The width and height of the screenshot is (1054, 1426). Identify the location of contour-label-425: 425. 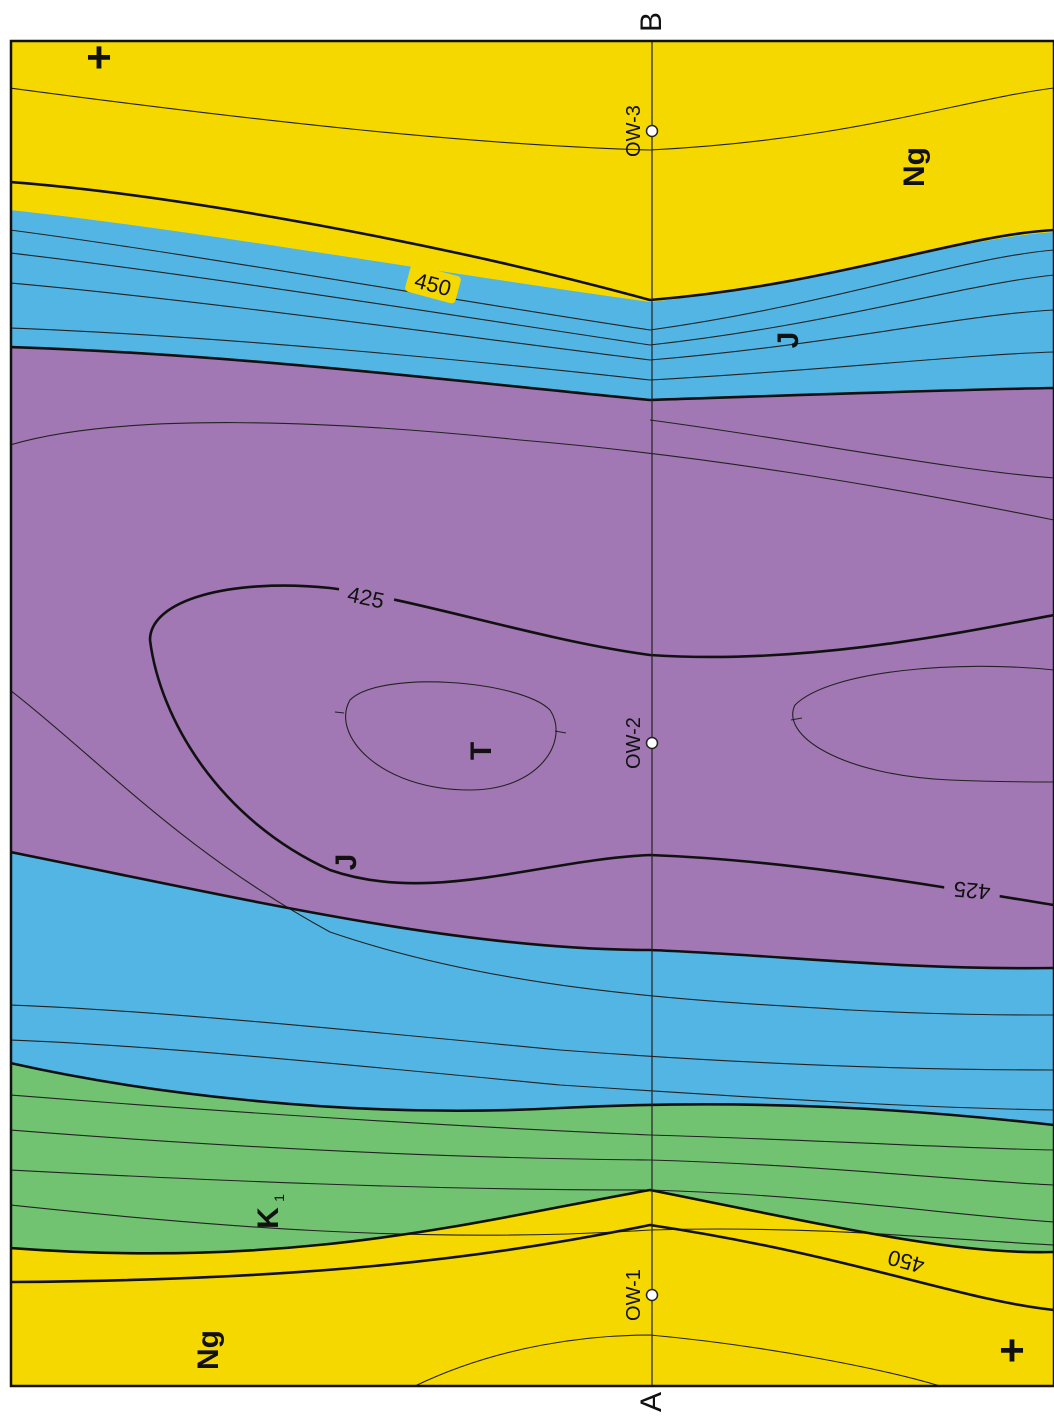
(972, 890).